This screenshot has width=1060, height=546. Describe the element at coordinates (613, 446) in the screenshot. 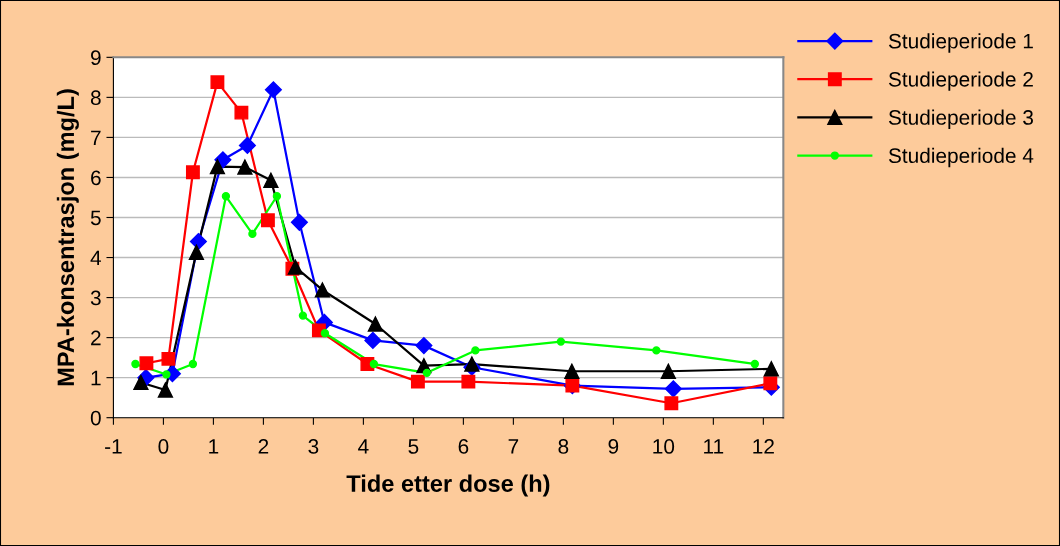

I see `x-tick-label: 9` at that location.